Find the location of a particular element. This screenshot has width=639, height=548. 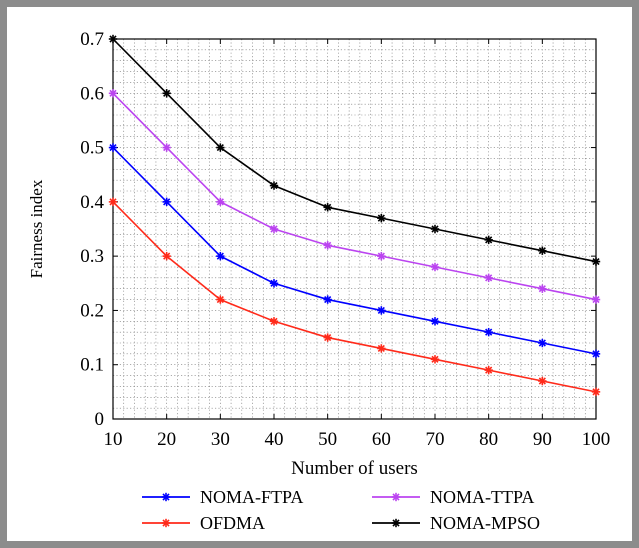

legend-label-noma-ftpa: NOMA-FTPA is located at coordinates (251, 497).